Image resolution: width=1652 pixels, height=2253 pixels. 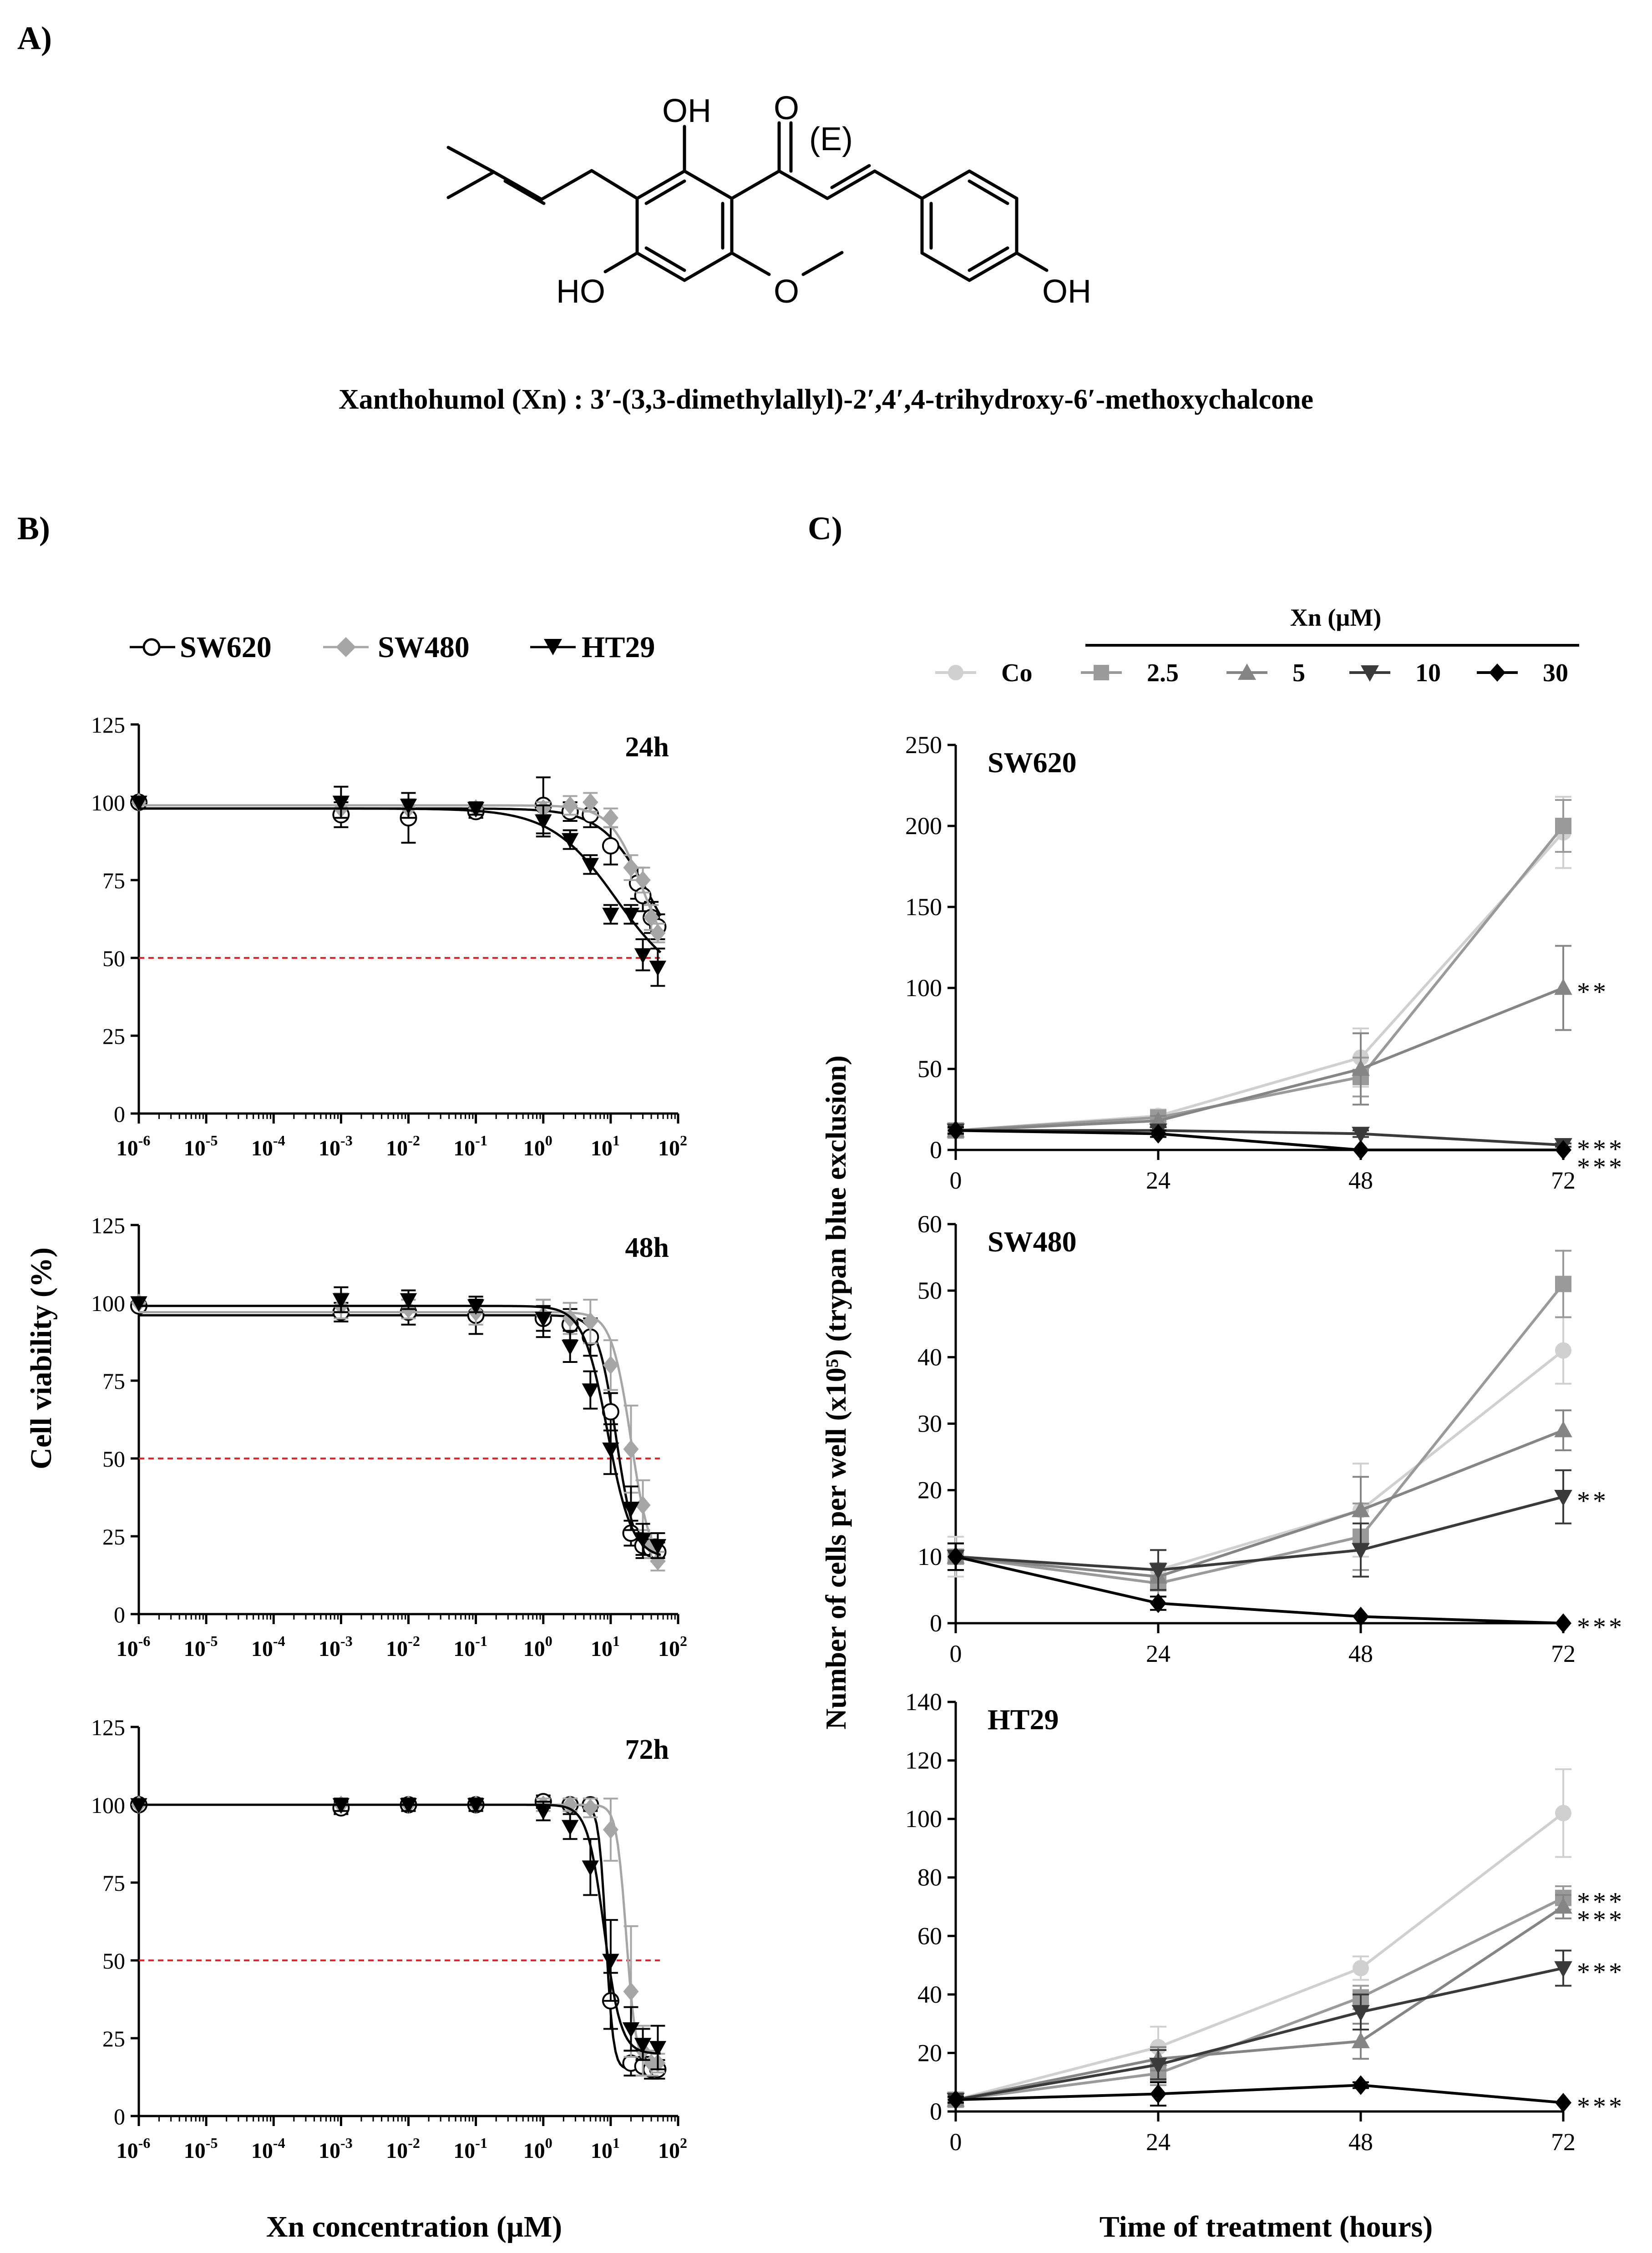 I want to click on x-tick-label: 48, so click(x=1361, y=2142).